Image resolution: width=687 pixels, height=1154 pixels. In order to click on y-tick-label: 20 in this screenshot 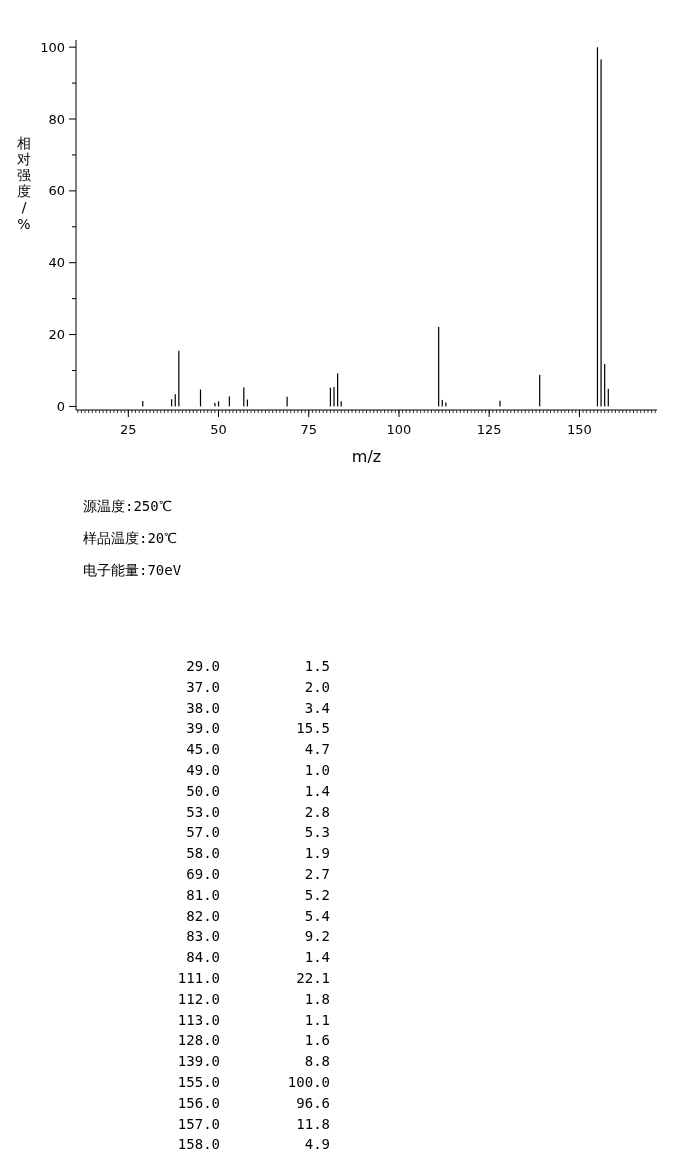, I will do `click(56, 335)`.